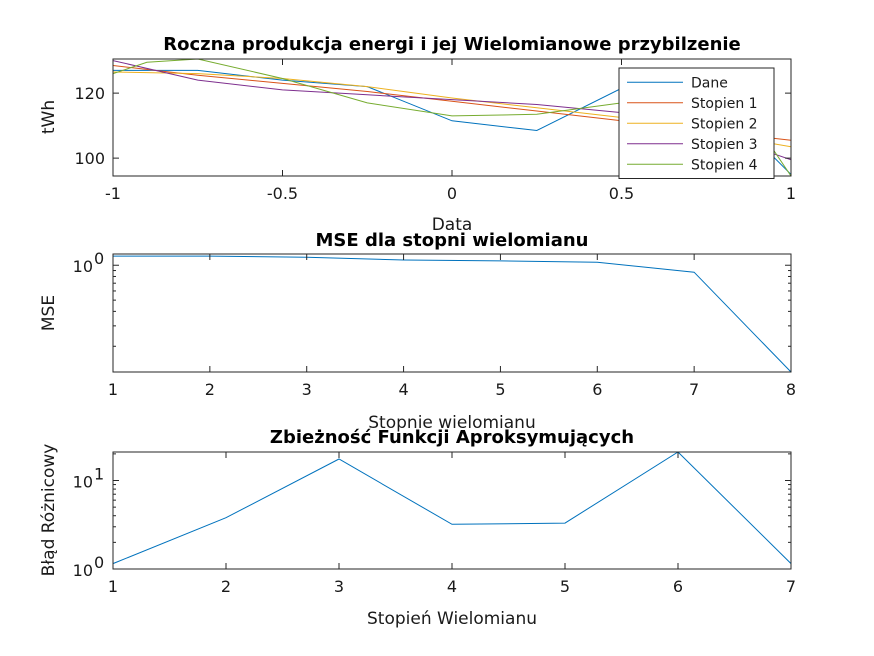  What do you see at coordinates (452, 240) in the screenshot?
I see `chart-title: MSE dla stopni wielomianu` at bounding box center [452, 240].